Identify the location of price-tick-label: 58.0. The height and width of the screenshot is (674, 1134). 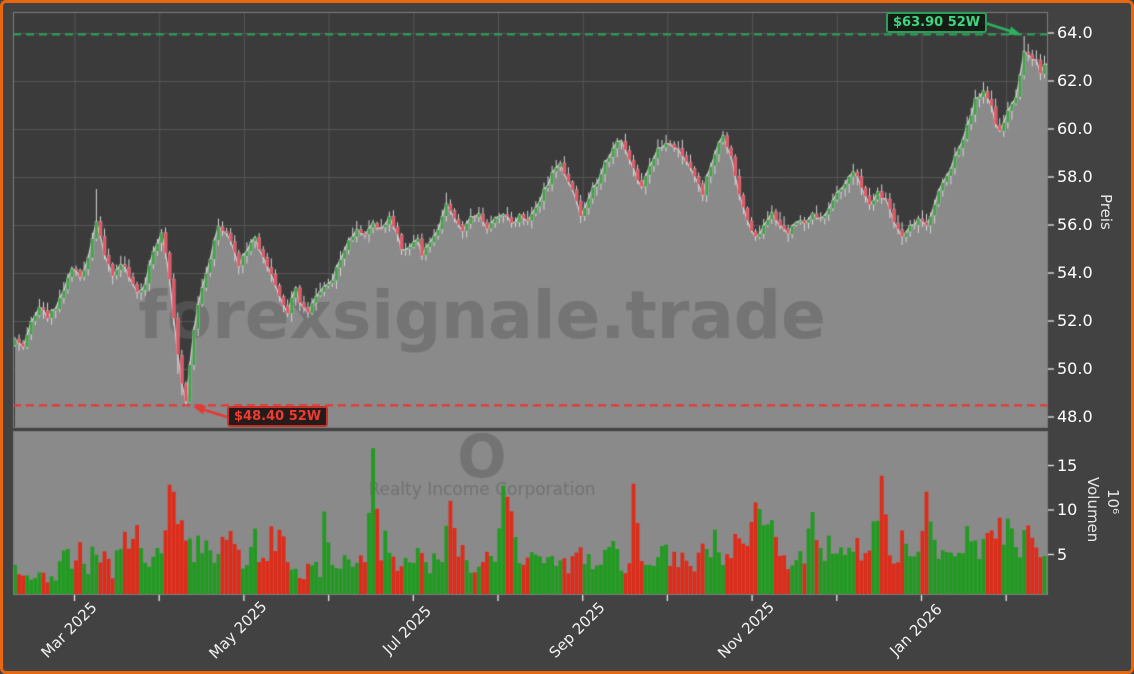
(1075, 176).